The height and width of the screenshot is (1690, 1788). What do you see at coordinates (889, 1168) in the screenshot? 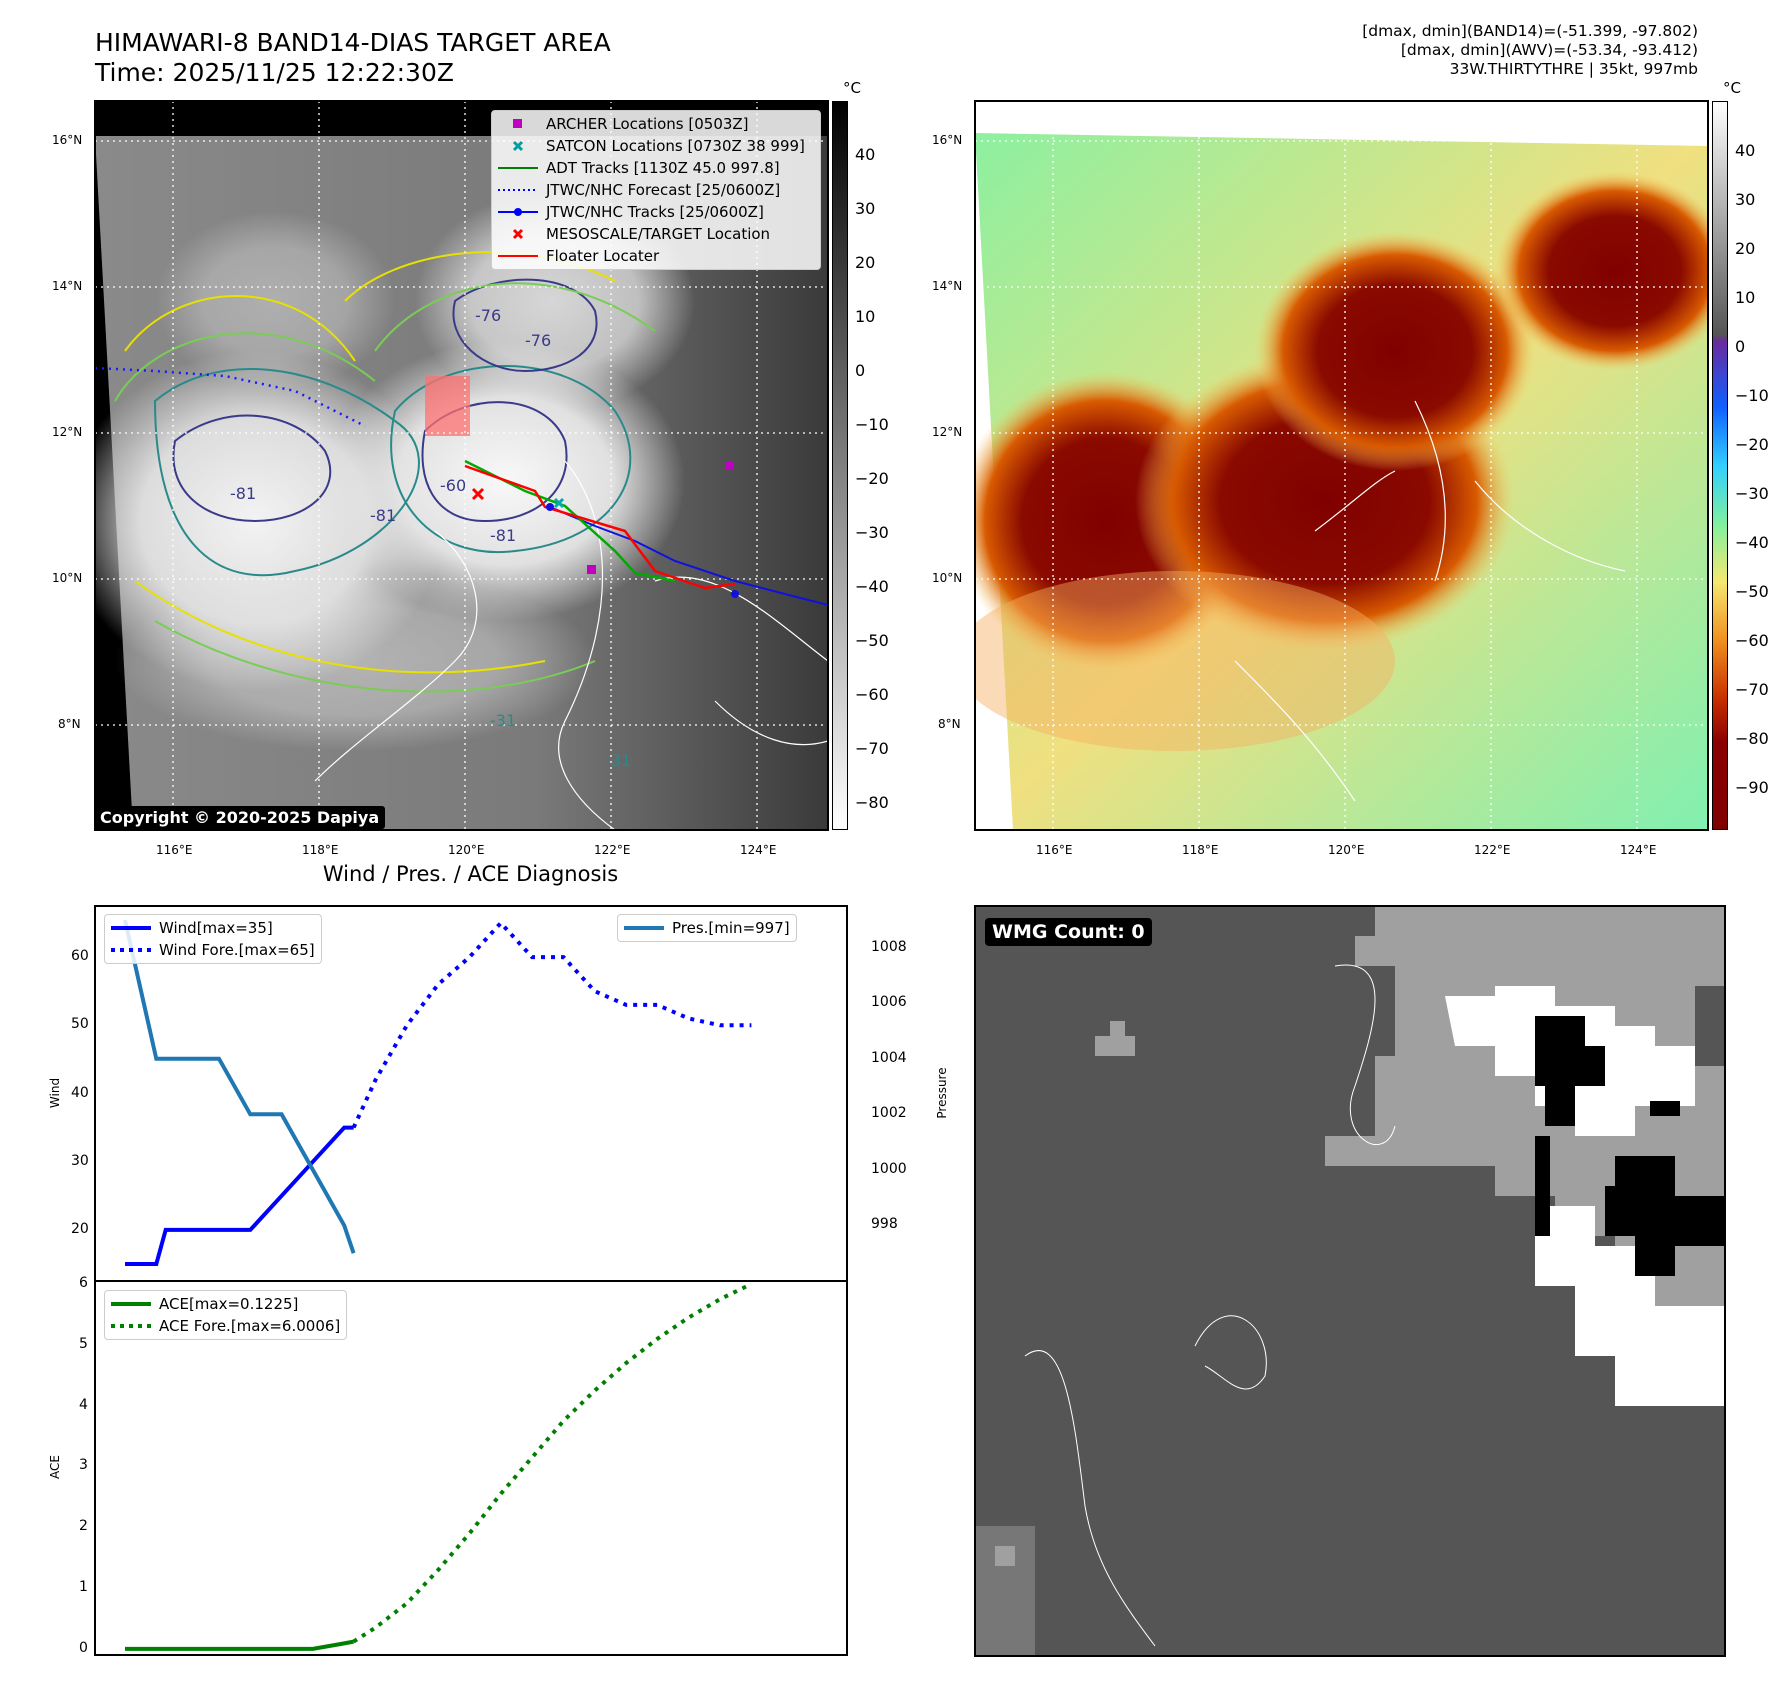
I see `y-right-tick-label: 1000` at bounding box center [889, 1168].